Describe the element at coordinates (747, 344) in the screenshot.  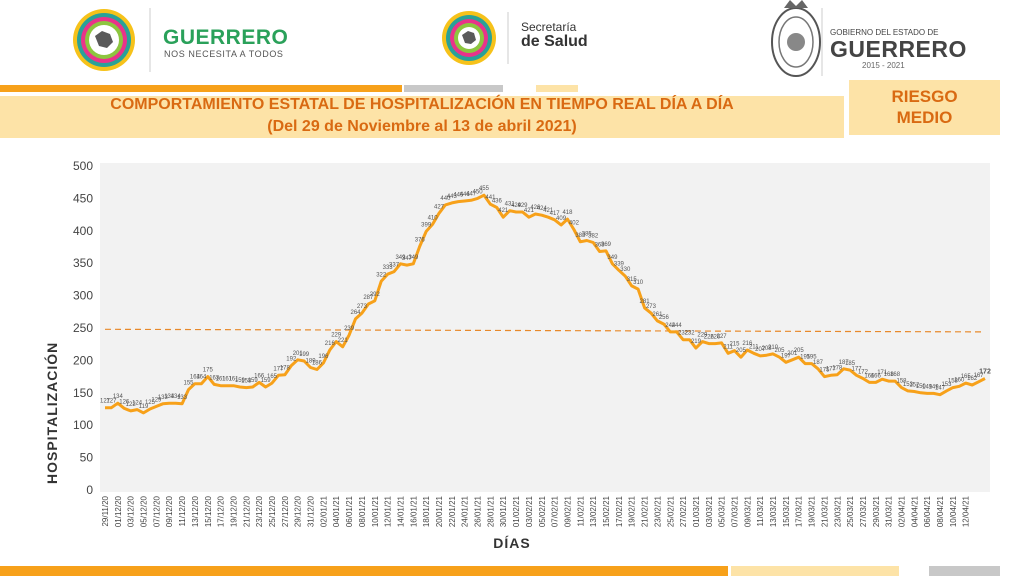
I see `data-label: 216` at that location.